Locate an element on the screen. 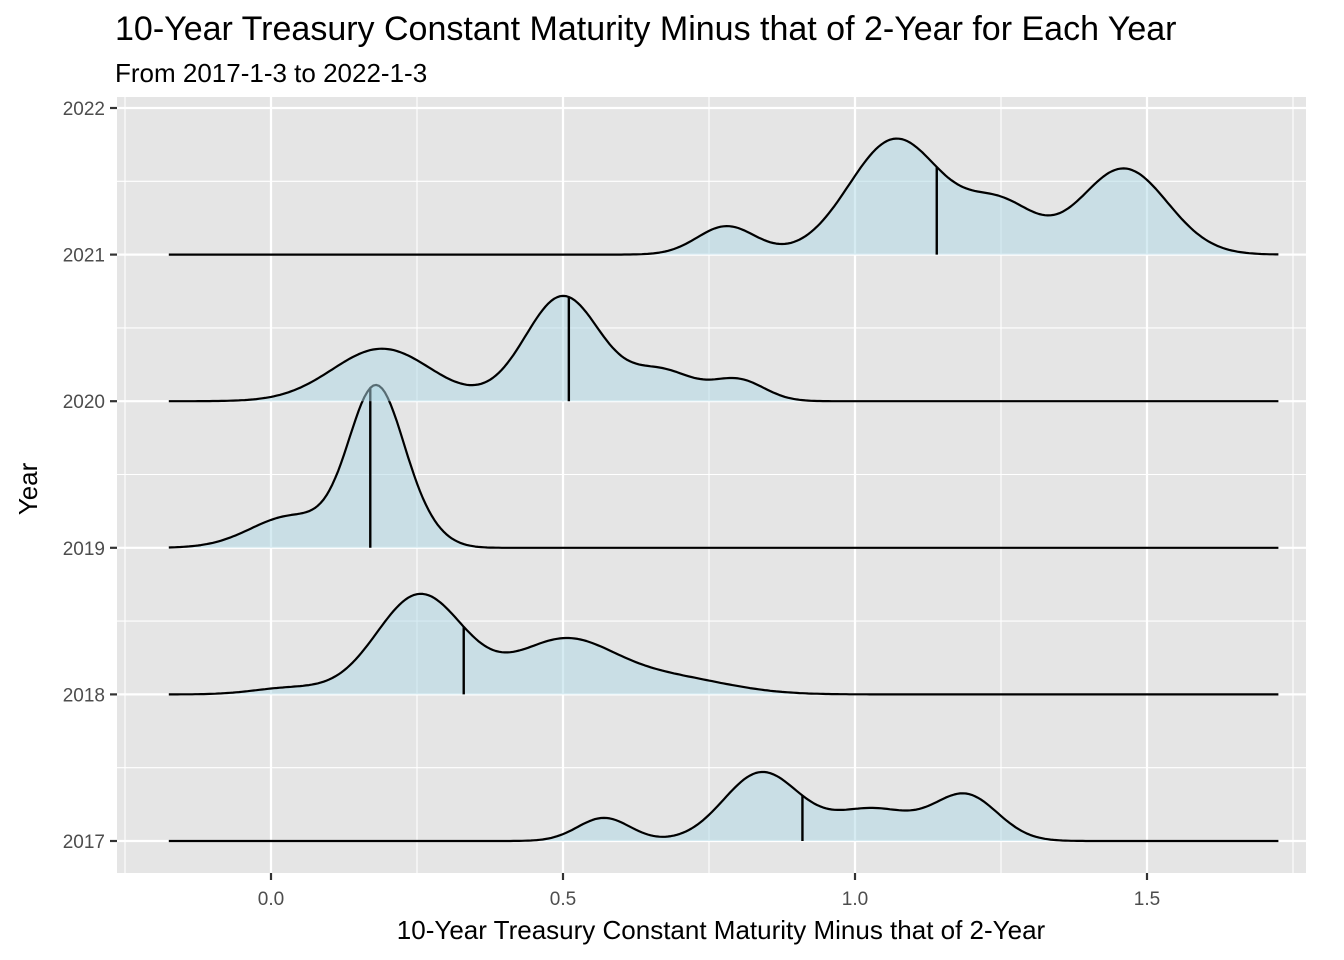  chart-subtitle: From 2017-1-3 to 2022-1-3 is located at coordinates (271, 73).